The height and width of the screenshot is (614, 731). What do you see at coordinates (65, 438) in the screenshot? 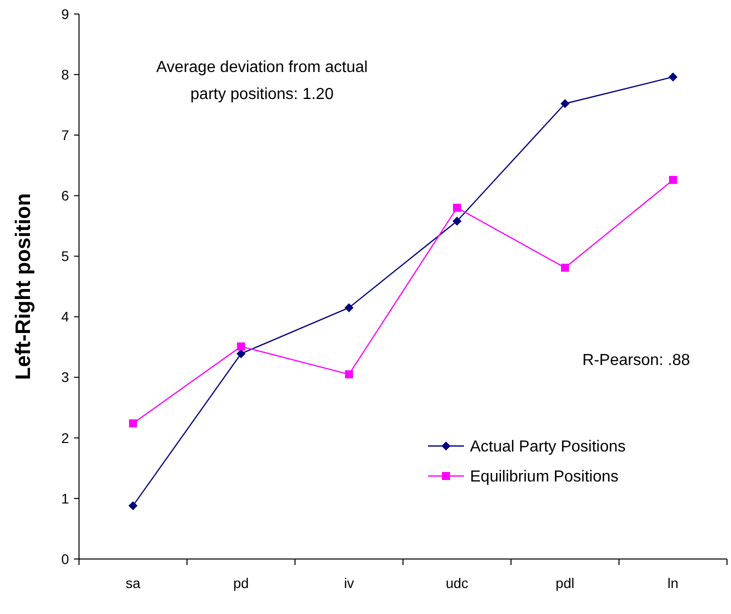
I see `y-tick-label: 2` at bounding box center [65, 438].